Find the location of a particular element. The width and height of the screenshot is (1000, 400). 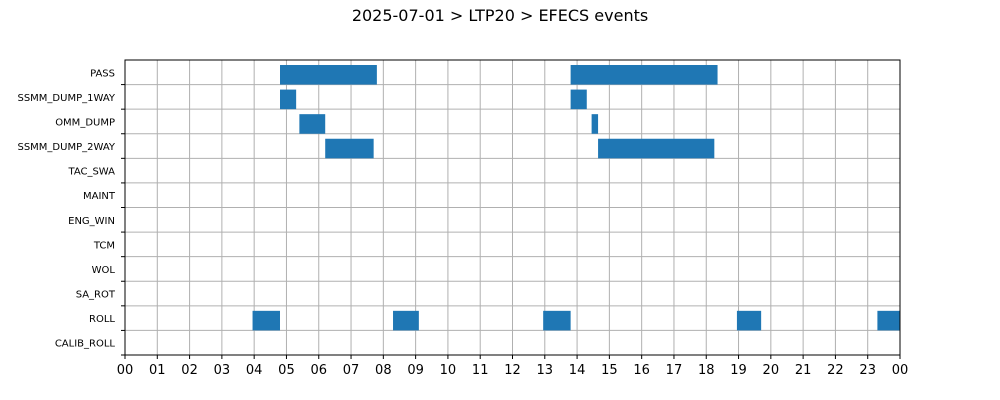

y-tick-label: MAINT is located at coordinates (99, 196).